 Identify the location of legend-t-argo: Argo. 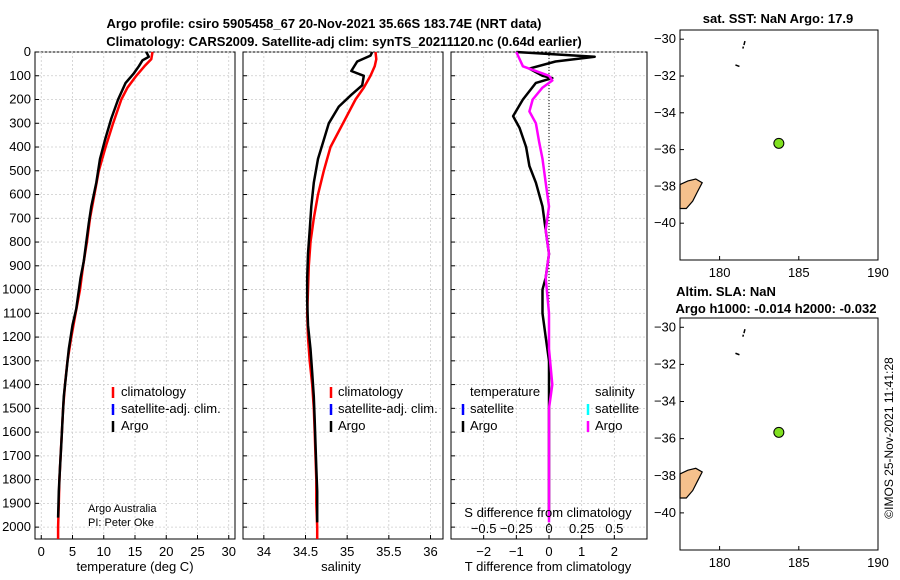
(483, 425).